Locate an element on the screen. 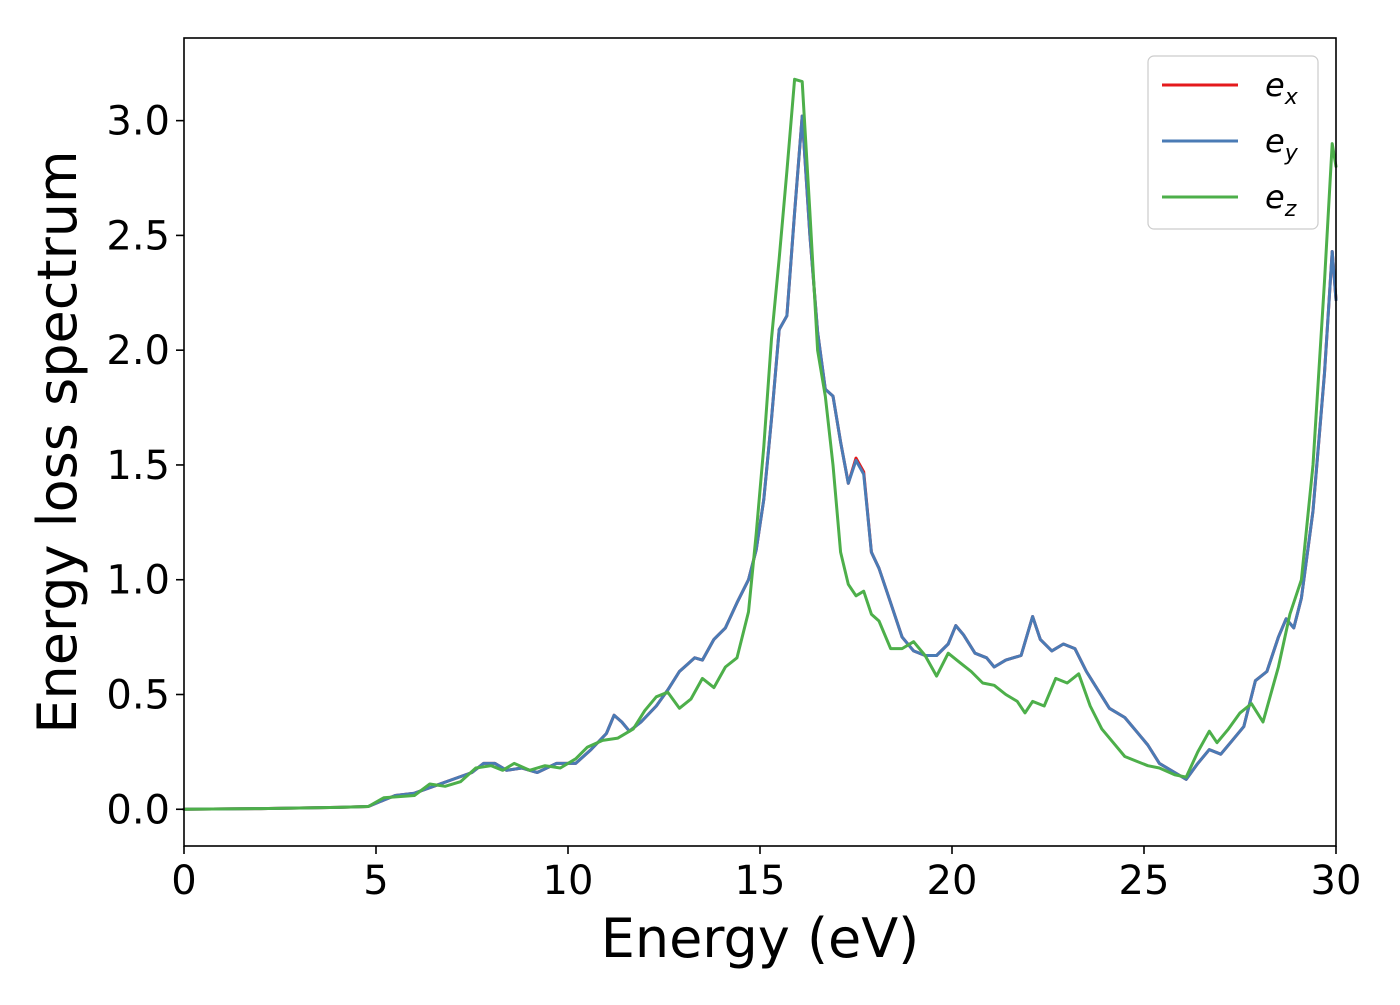  y-tick-label: 1.0 is located at coordinates (138, 581).